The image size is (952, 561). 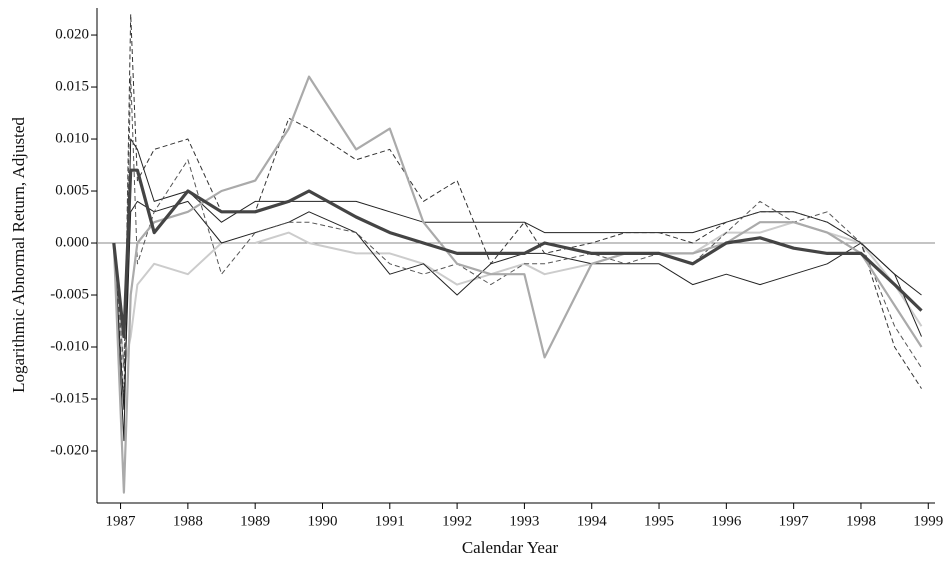 What do you see at coordinates (188, 521) in the screenshot?
I see `x-tick-label: 1988` at bounding box center [188, 521].